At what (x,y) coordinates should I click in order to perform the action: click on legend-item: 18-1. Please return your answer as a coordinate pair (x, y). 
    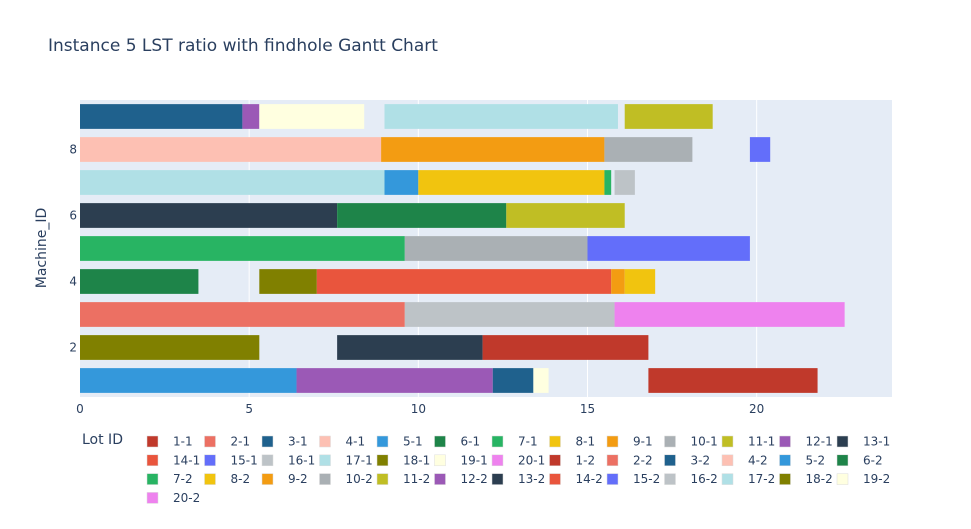
    Looking at the image, I should click on (403, 460).